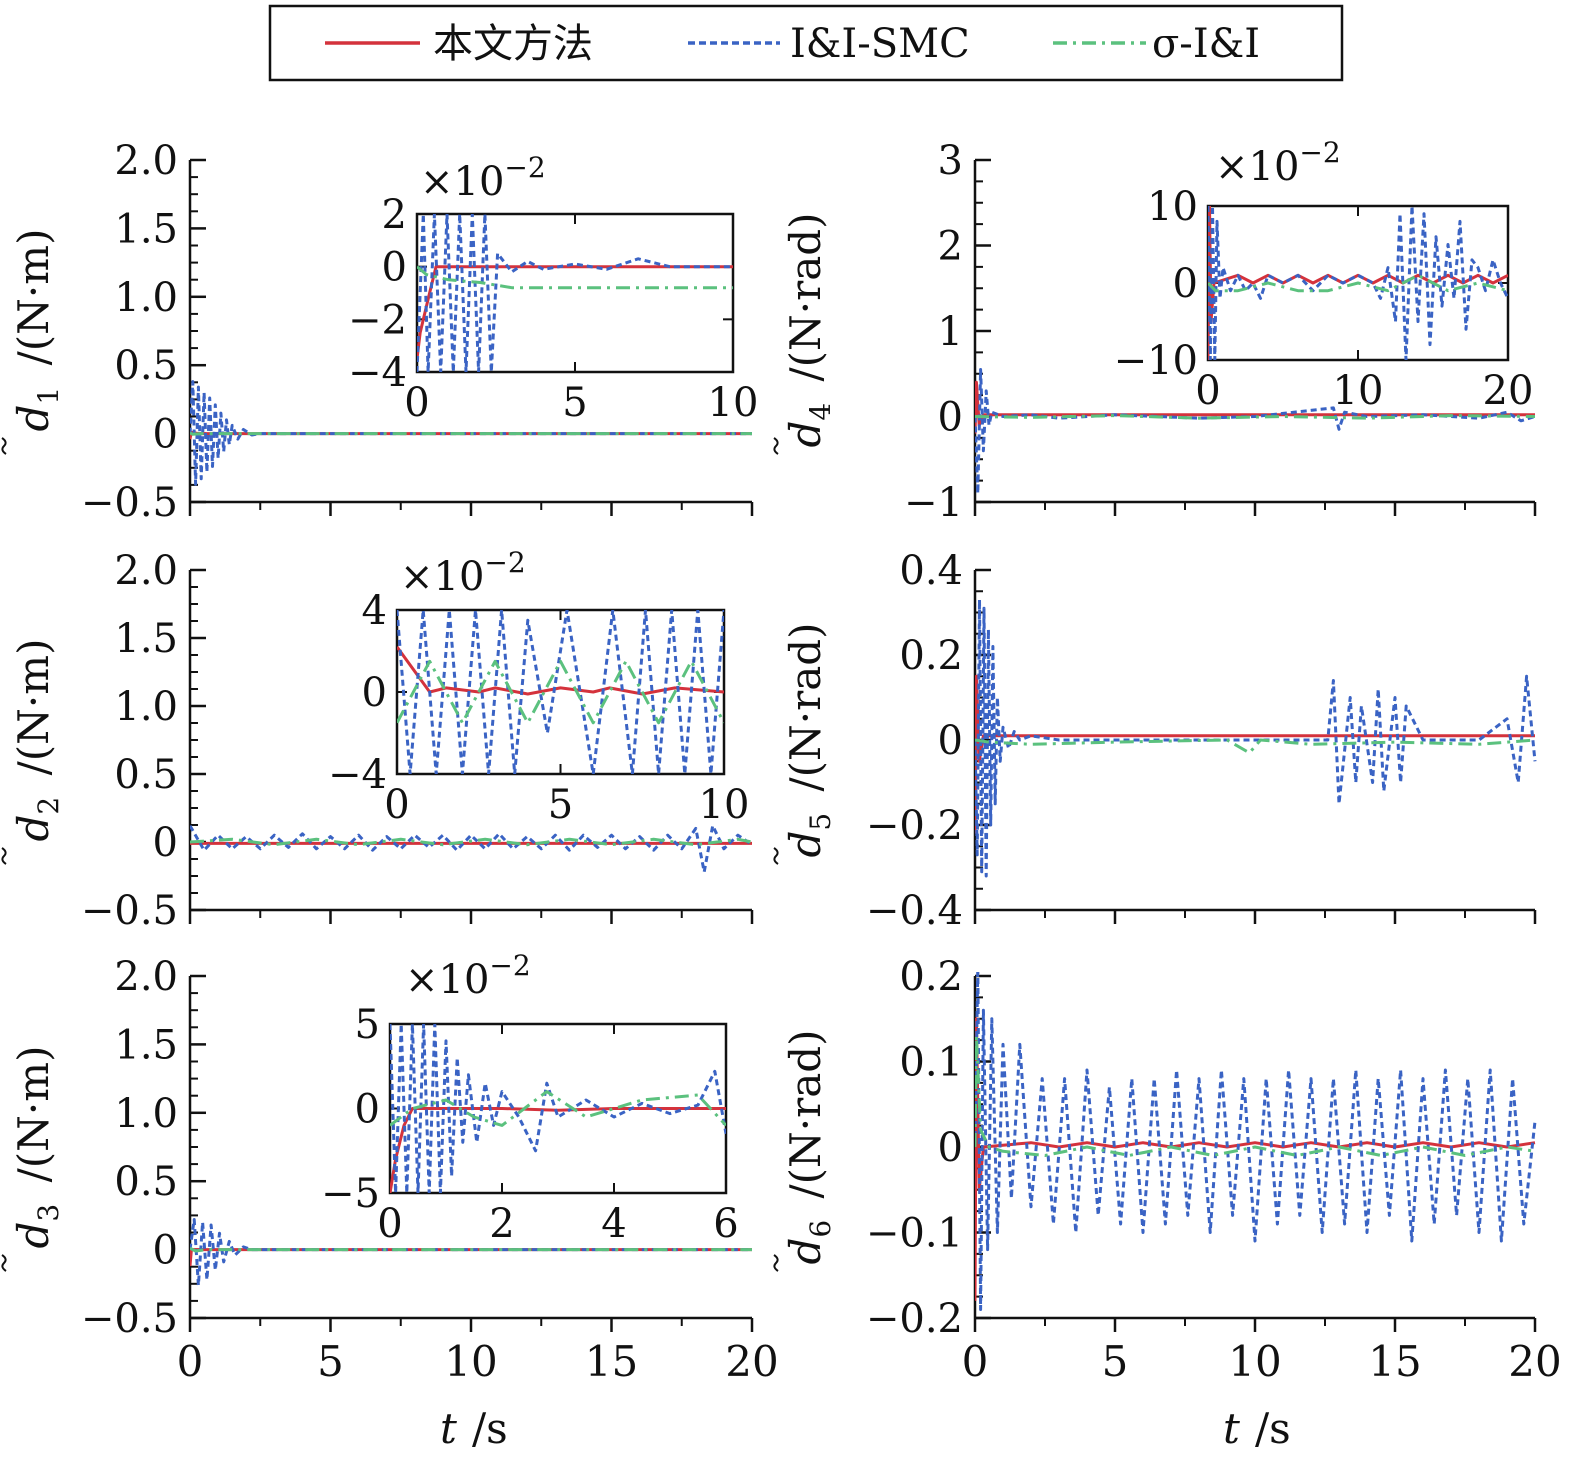  I want to click on d3-series-proposed, so click(471, 1257).